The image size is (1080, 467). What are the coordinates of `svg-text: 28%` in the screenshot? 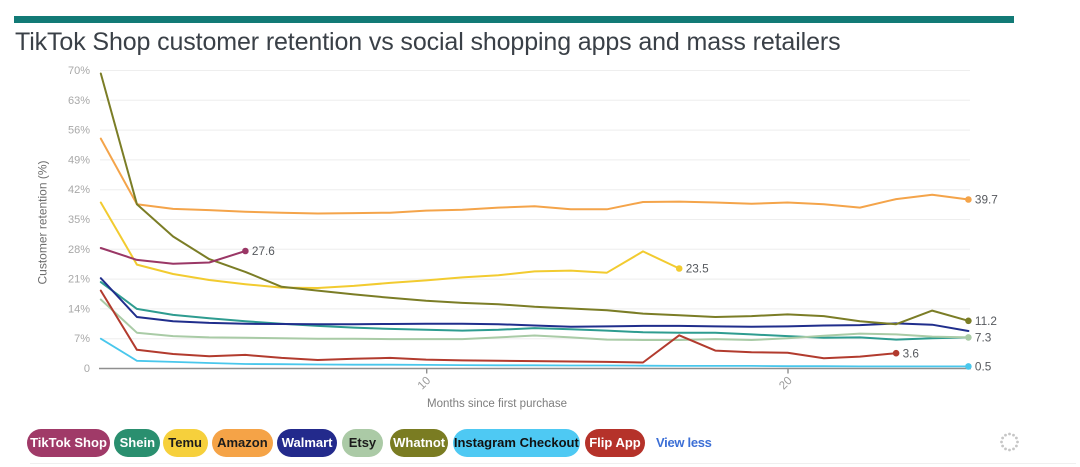 It's located at (79, 250).